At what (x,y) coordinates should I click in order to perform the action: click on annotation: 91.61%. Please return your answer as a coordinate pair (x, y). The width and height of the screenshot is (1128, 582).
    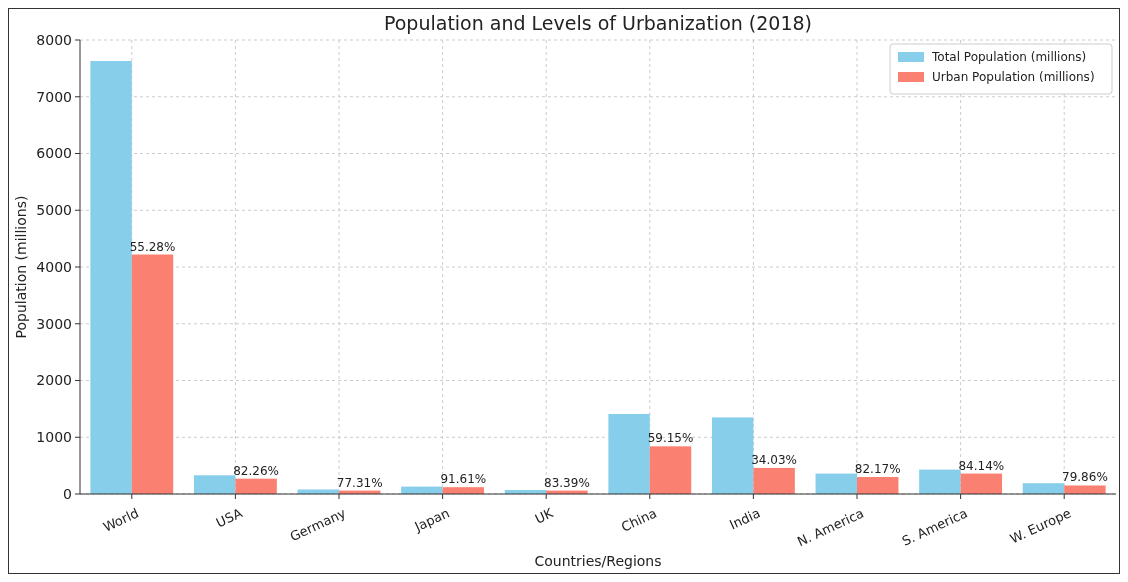
    Looking at the image, I should click on (463, 479).